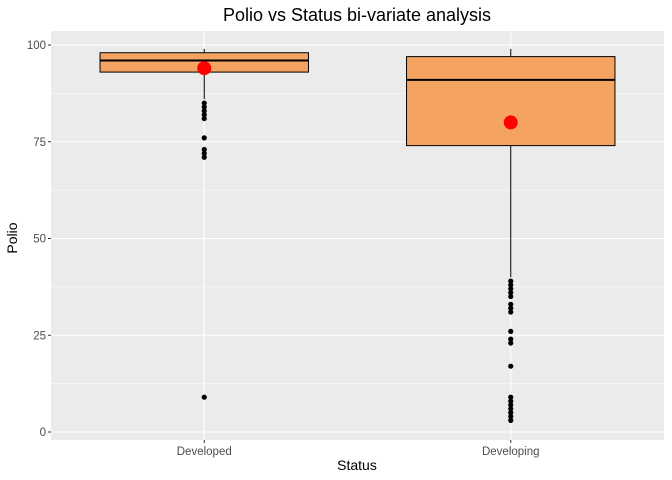  What do you see at coordinates (357, 15) in the screenshot?
I see `chart-title: Polio vs Status bi-variate analysis` at bounding box center [357, 15].